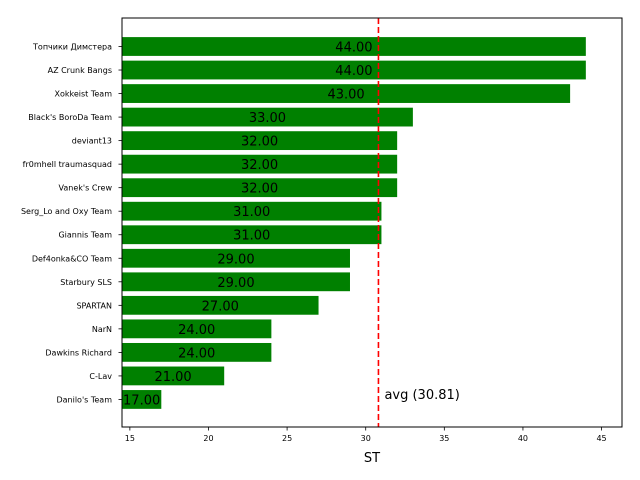  Describe the element at coordinates (72, 258) in the screenshot. I see `category-label: Def4onka&CO Team` at that location.